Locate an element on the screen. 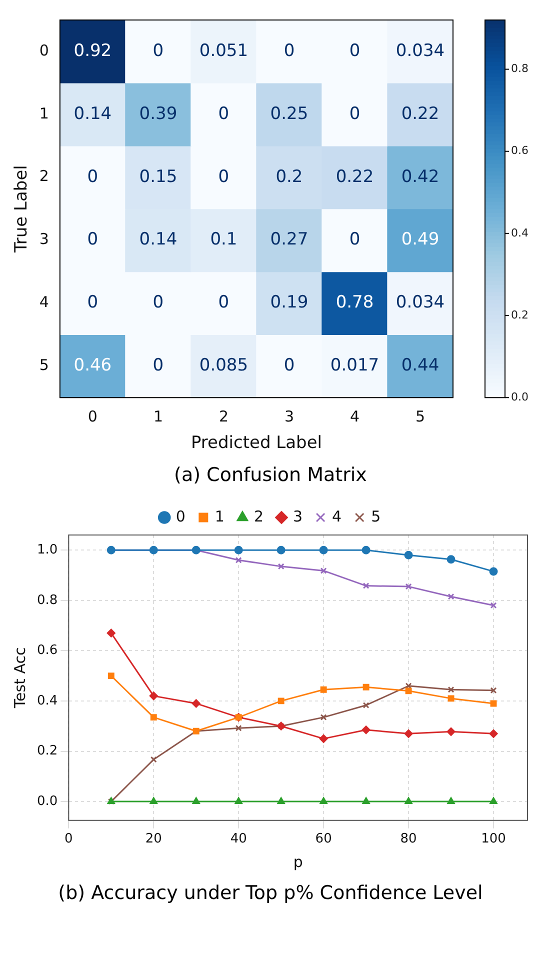 Image resolution: width=541 pixels, height=958 pixels. data-label: 0.44 is located at coordinates (420, 366).